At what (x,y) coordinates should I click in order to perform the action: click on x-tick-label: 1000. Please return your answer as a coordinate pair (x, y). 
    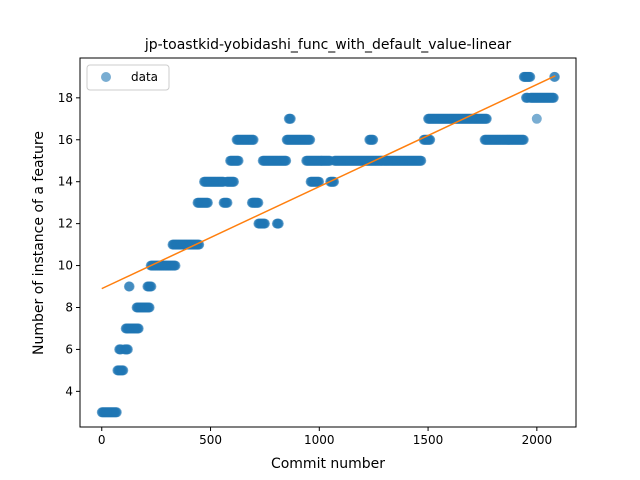
    Looking at the image, I should click on (319, 440).